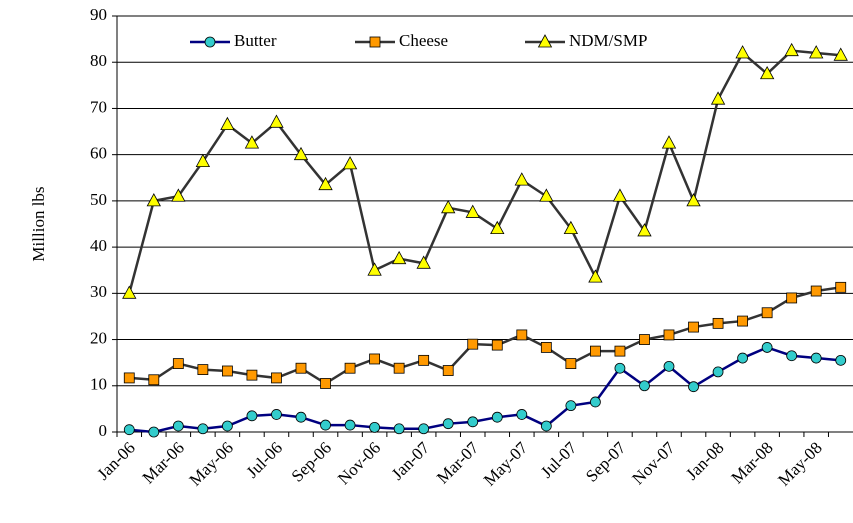 The height and width of the screenshot is (523, 853). Describe the element at coordinates (458, 463) in the screenshot. I see `x-tick-label: Mar-07` at that location.